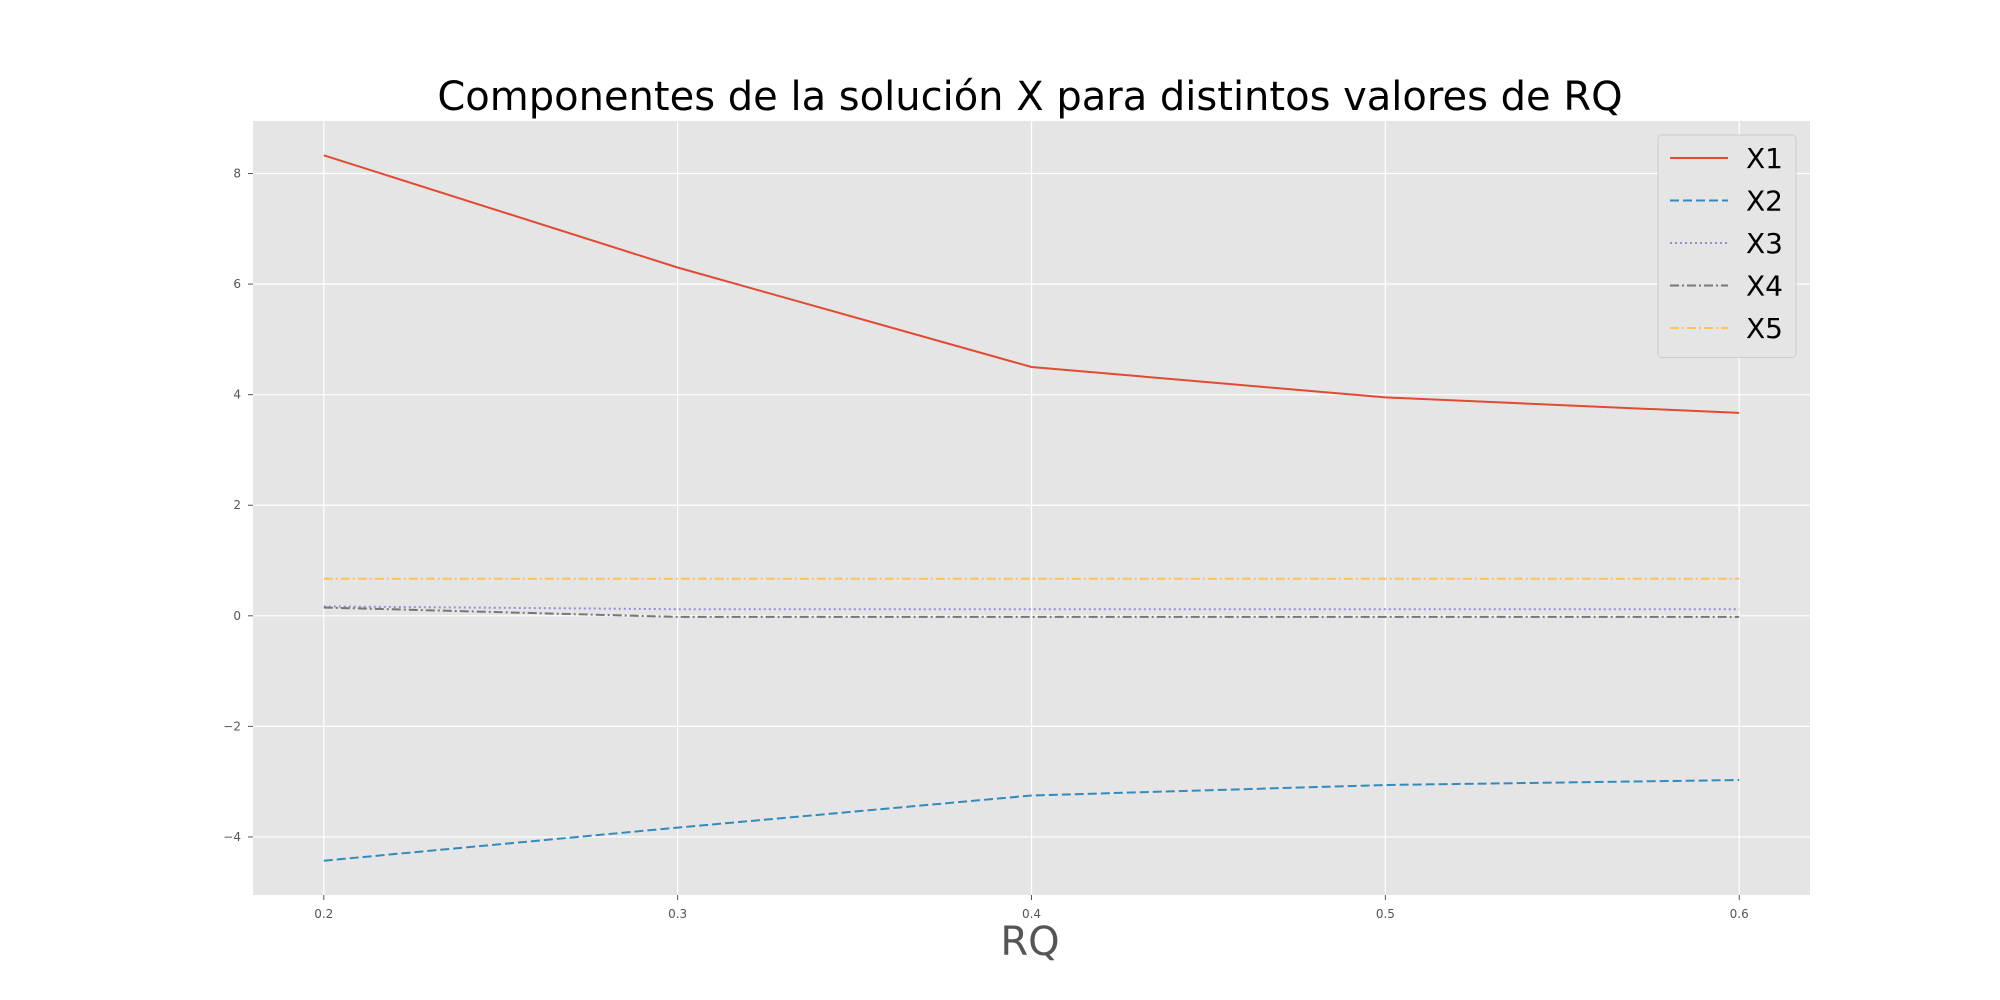 The height and width of the screenshot is (1000, 2000). What do you see at coordinates (1031, 820) in the screenshot?
I see `series-line-x2` at bounding box center [1031, 820].